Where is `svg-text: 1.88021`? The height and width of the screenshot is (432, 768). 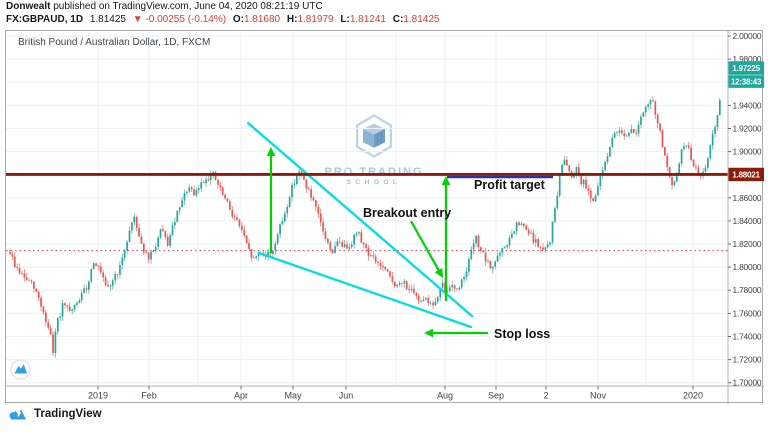 svg-text: 1.88021 is located at coordinates (746, 174).